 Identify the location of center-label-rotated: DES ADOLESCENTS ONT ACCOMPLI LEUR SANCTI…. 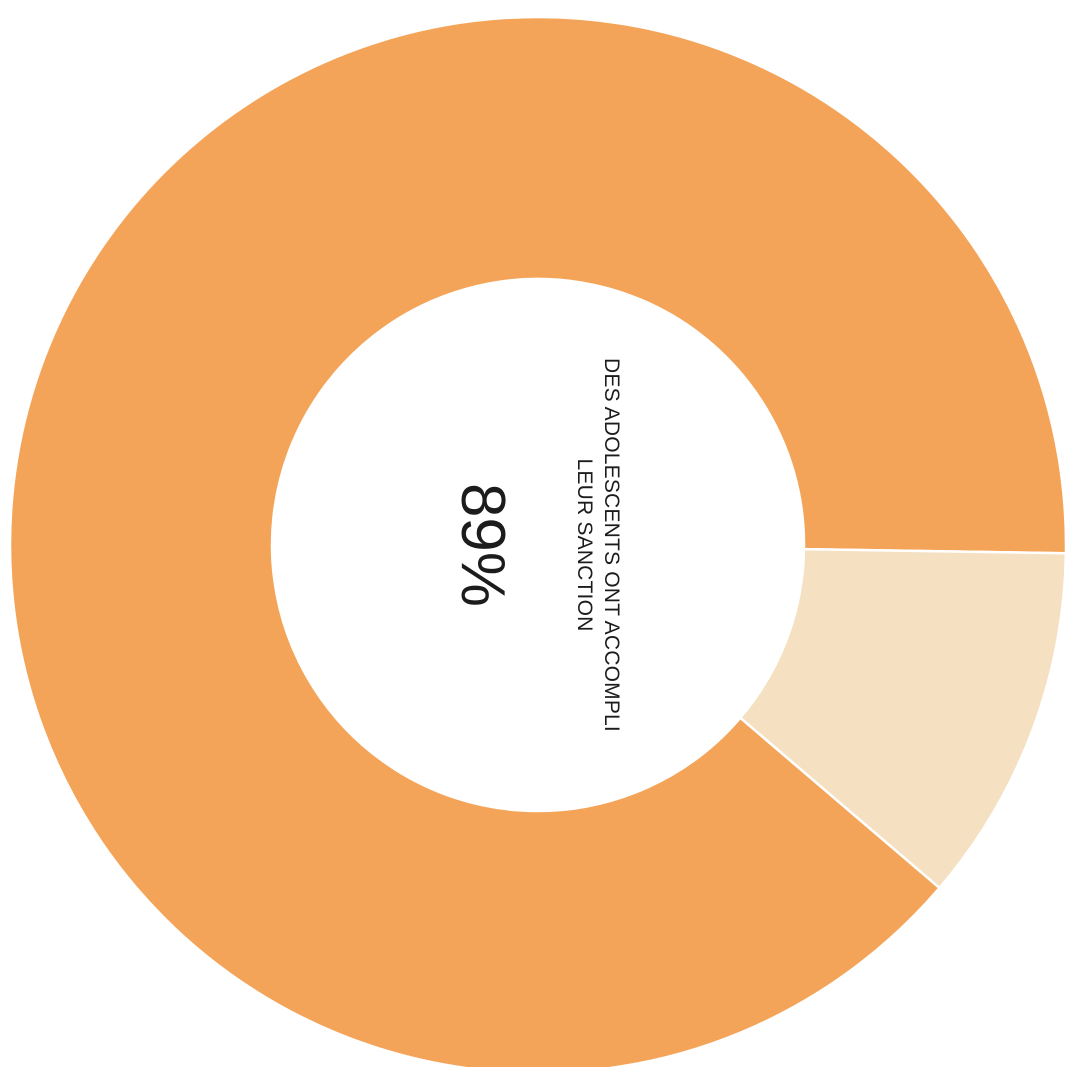
(536, 545).